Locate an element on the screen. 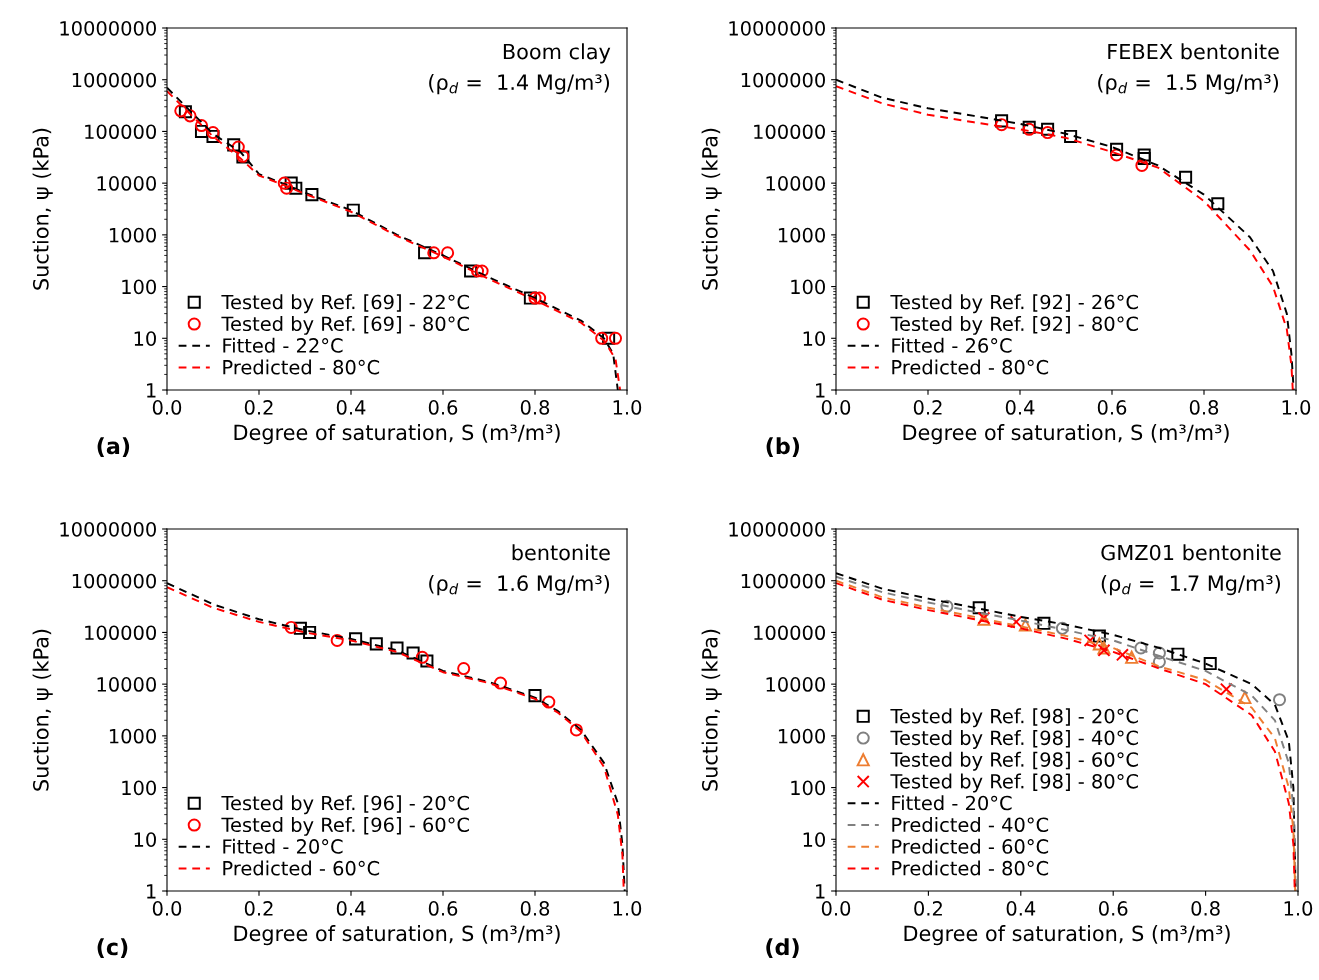 Image resolution: width=1319 pixels, height=980 pixels. legend-label: Tested by Ref. [96] - 20°C is located at coordinates (345, 805).